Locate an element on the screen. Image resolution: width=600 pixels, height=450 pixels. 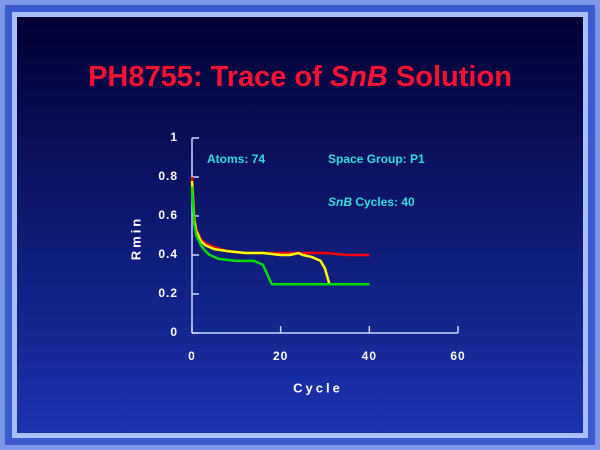
x-tick-label: 40 is located at coordinates (369, 356).